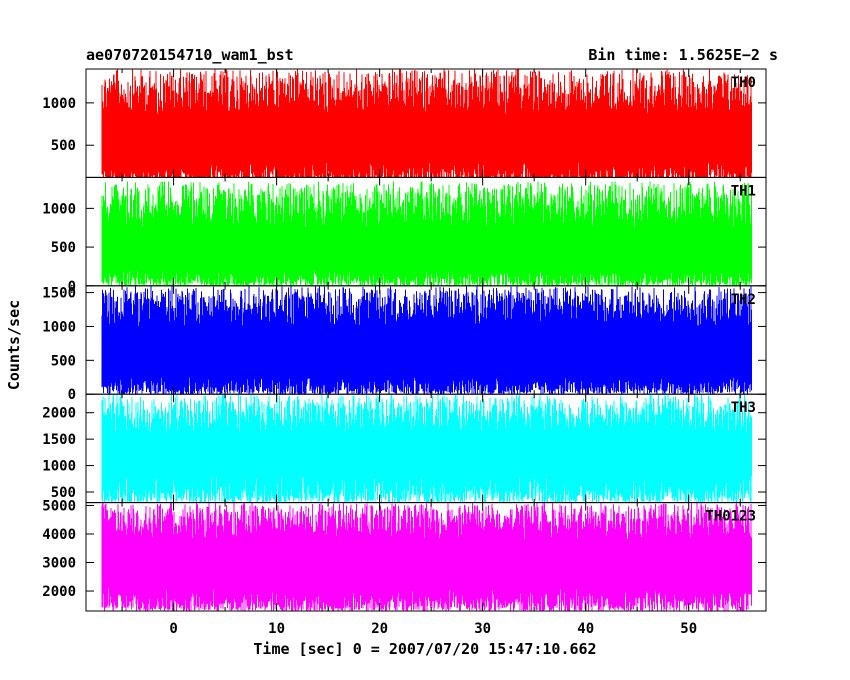  I want to click on series-label-th3: TH3, so click(743, 408).